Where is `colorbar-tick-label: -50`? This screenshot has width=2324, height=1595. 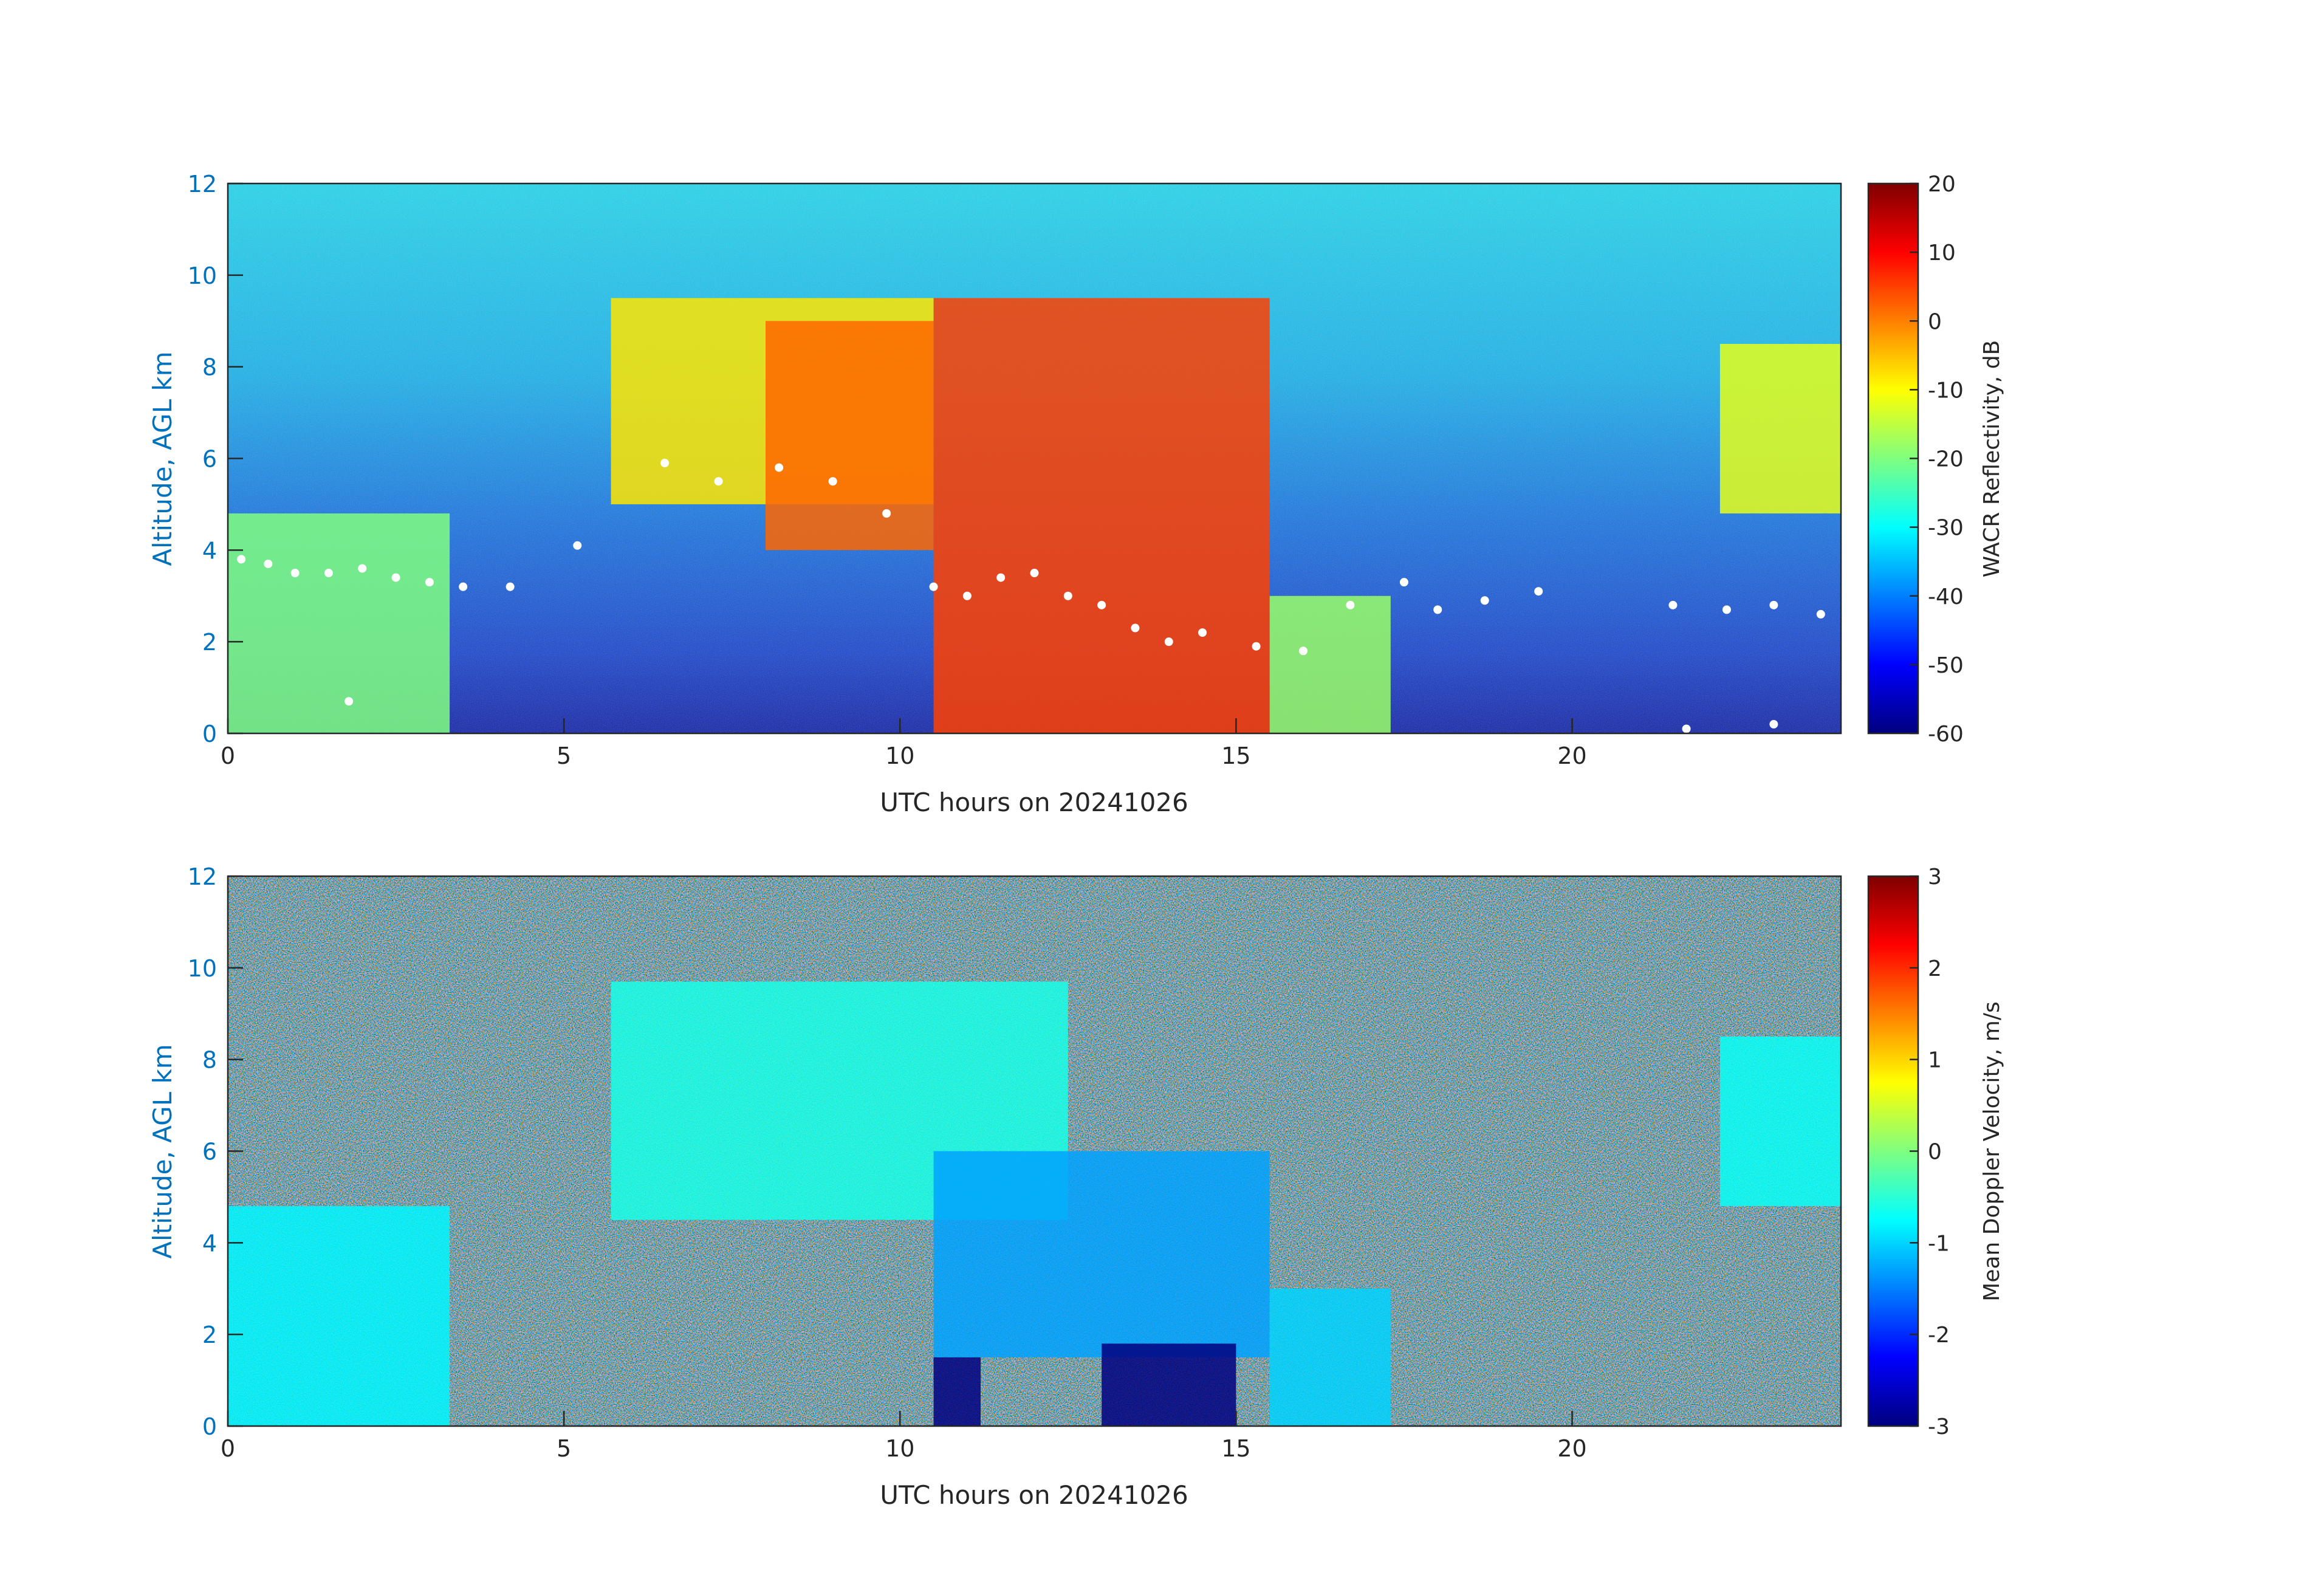
colorbar-tick-label: -50 is located at coordinates (1946, 665).